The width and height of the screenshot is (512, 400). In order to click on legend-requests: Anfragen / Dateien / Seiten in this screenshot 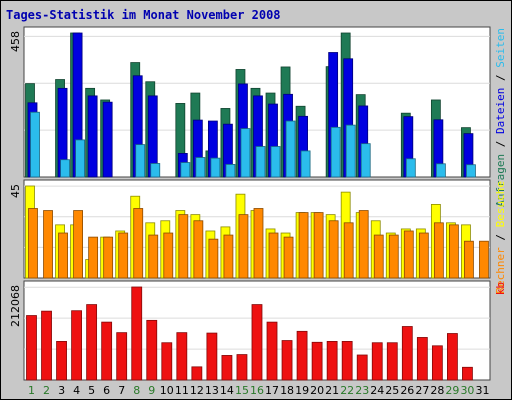, I will do `click(500, 117)`.